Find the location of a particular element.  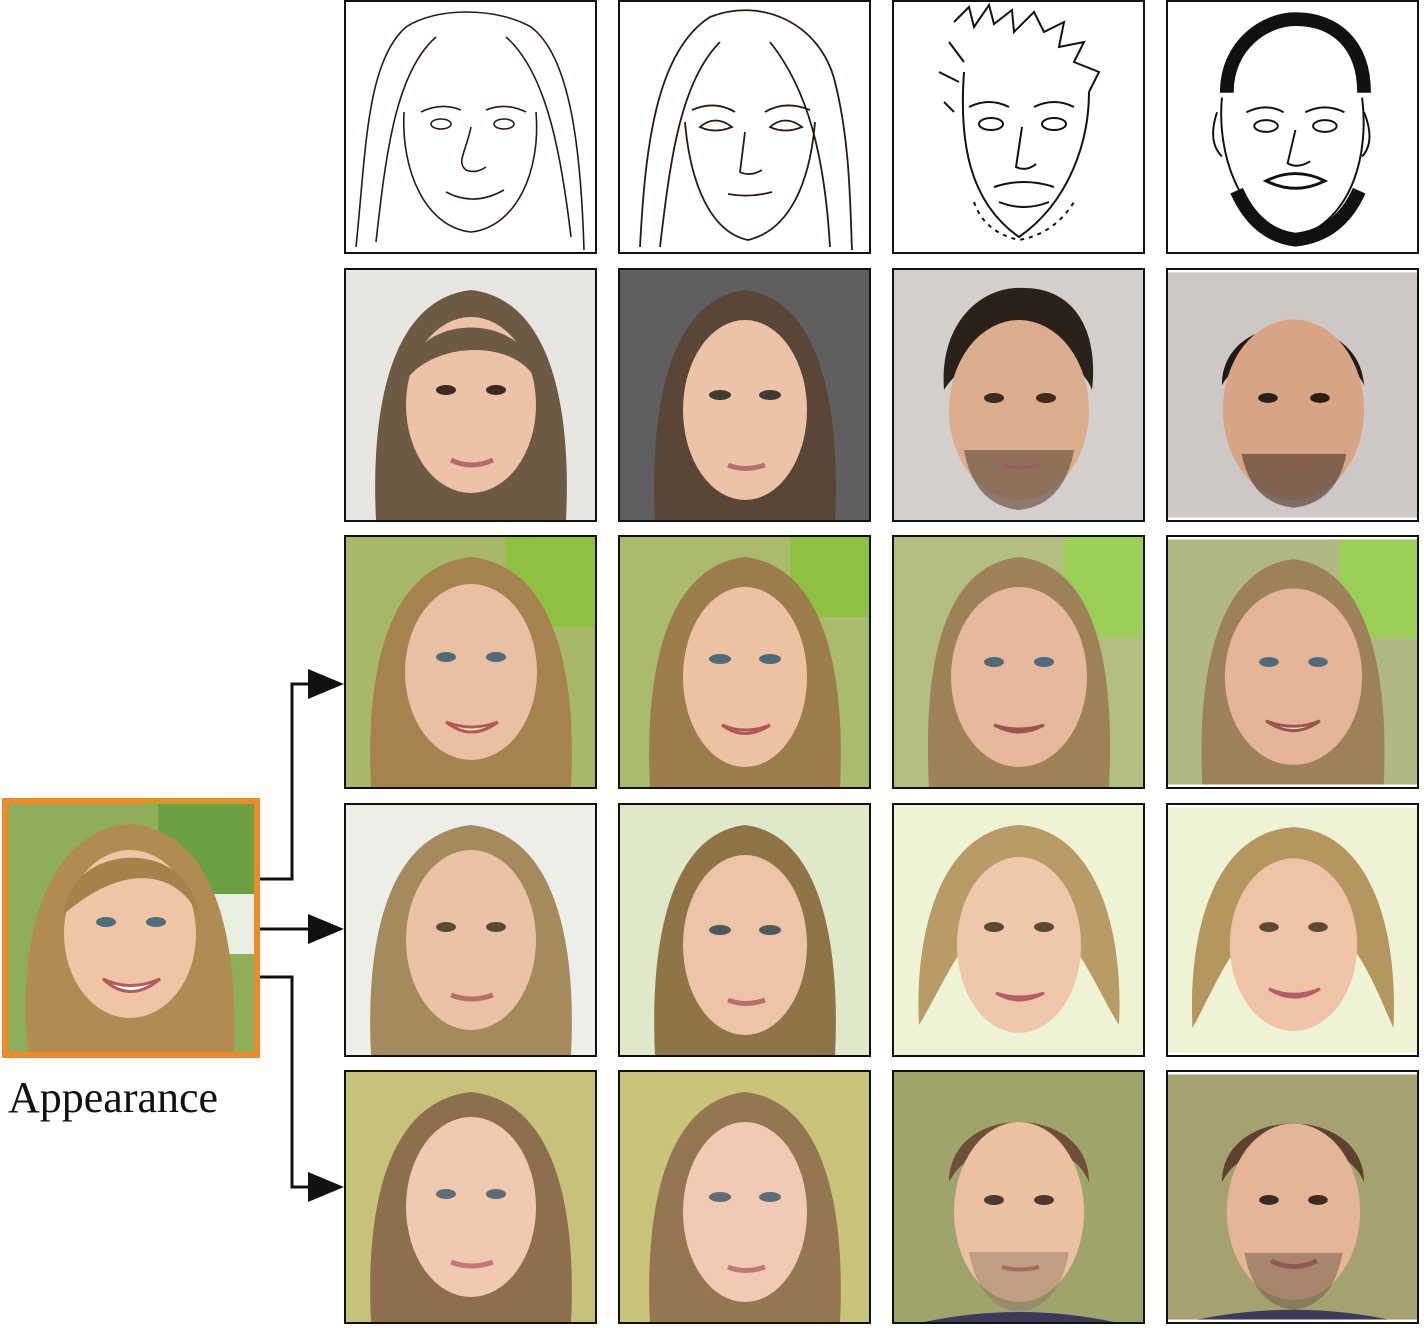

appearance-label: Appearance is located at coordinates (113, 1097).